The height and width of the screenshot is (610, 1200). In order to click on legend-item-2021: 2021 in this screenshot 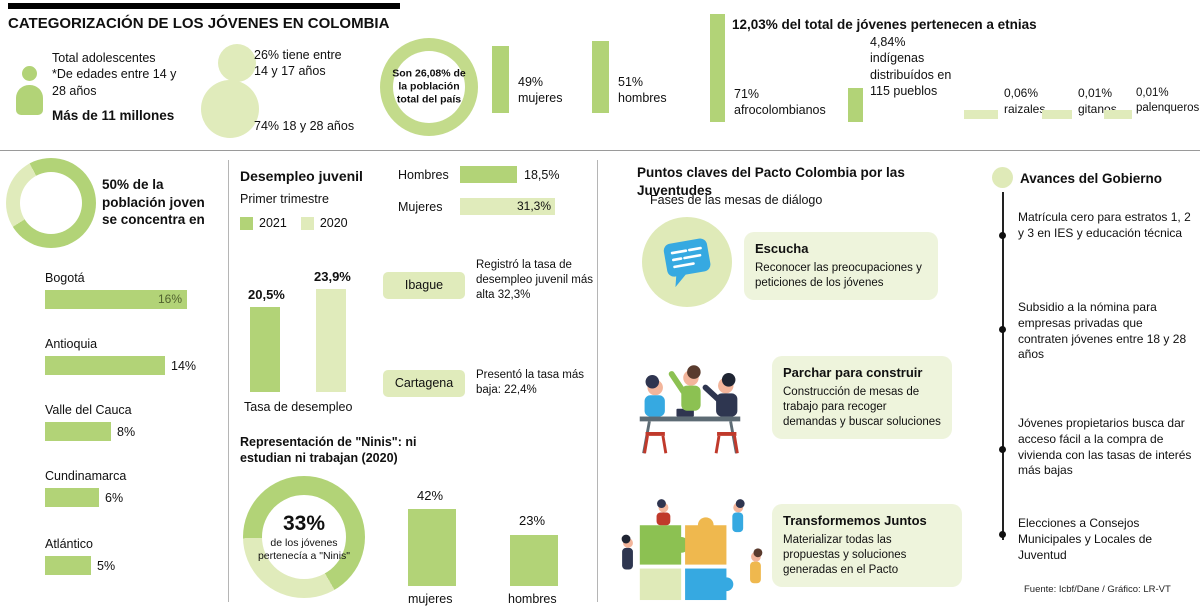, I will do `click(263, 223)`.